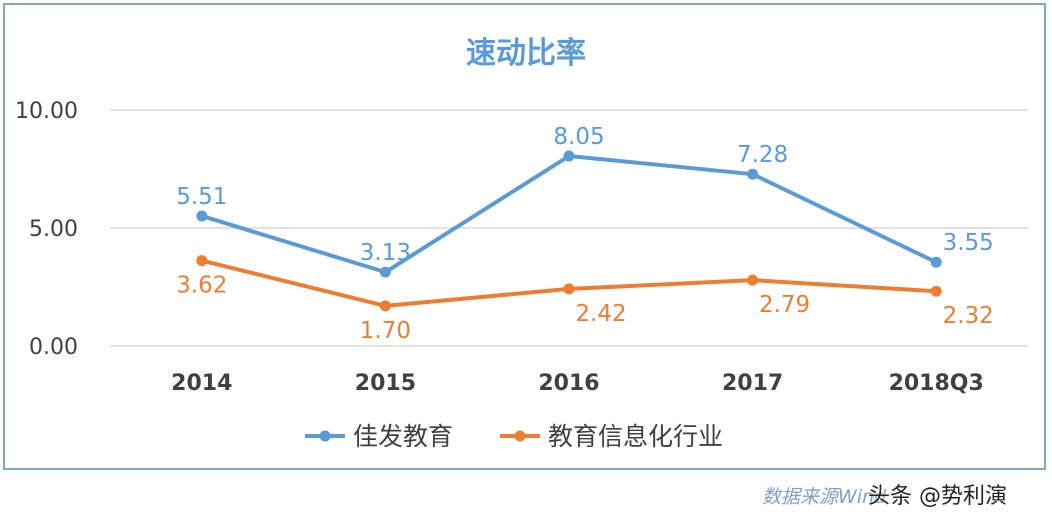 The width and height of the screenshot is (1052, 521). Describe the element at coordinates (600, 314) in the screenshot. I see `data-label: 2.42` at that location.